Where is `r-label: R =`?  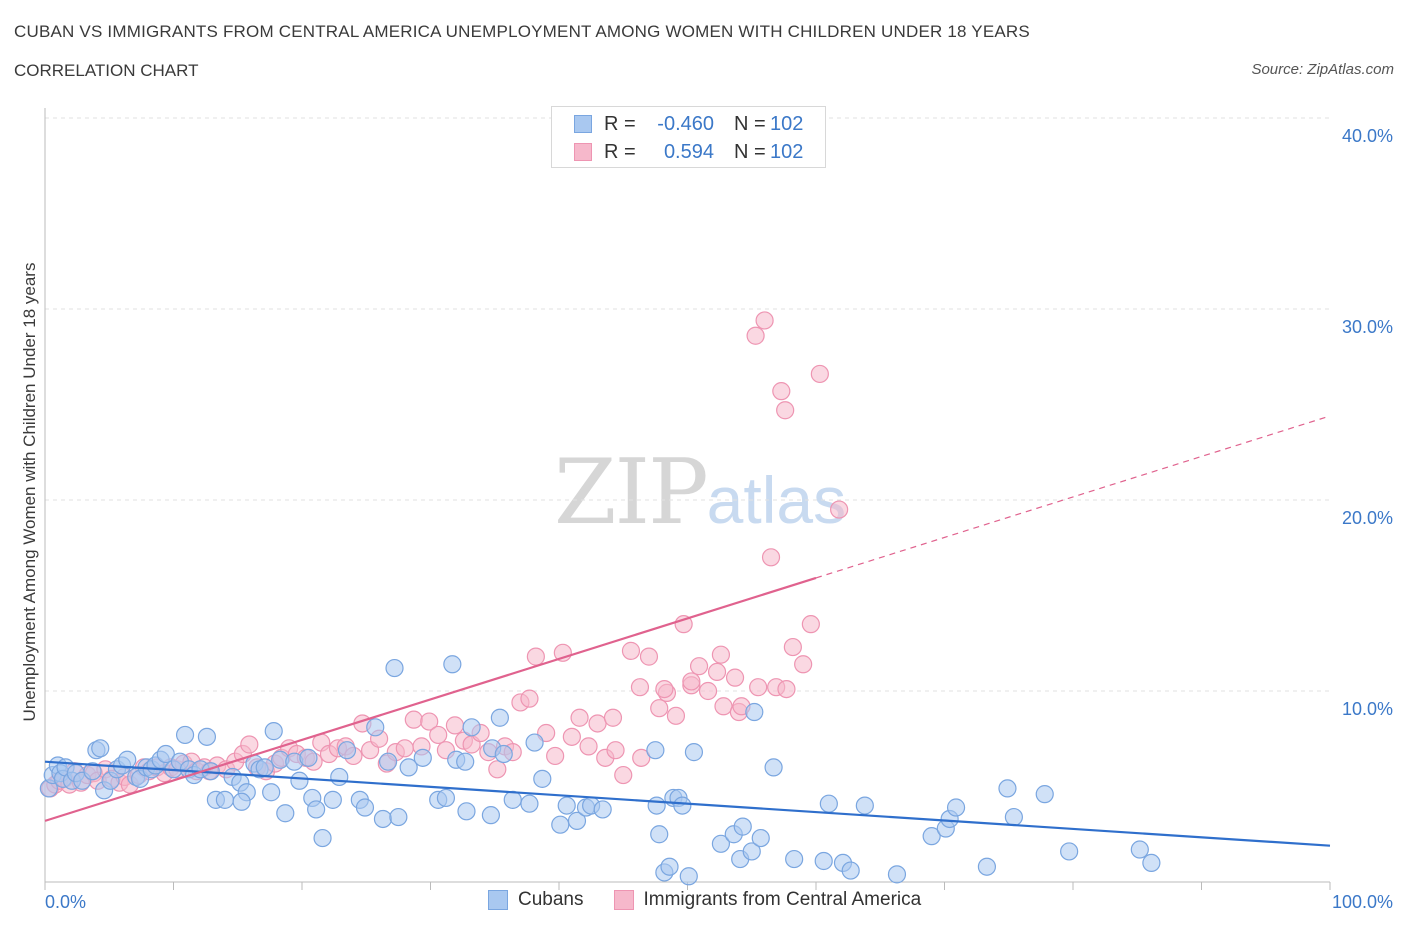
r-label: R = is located at coordinates (620, 123).